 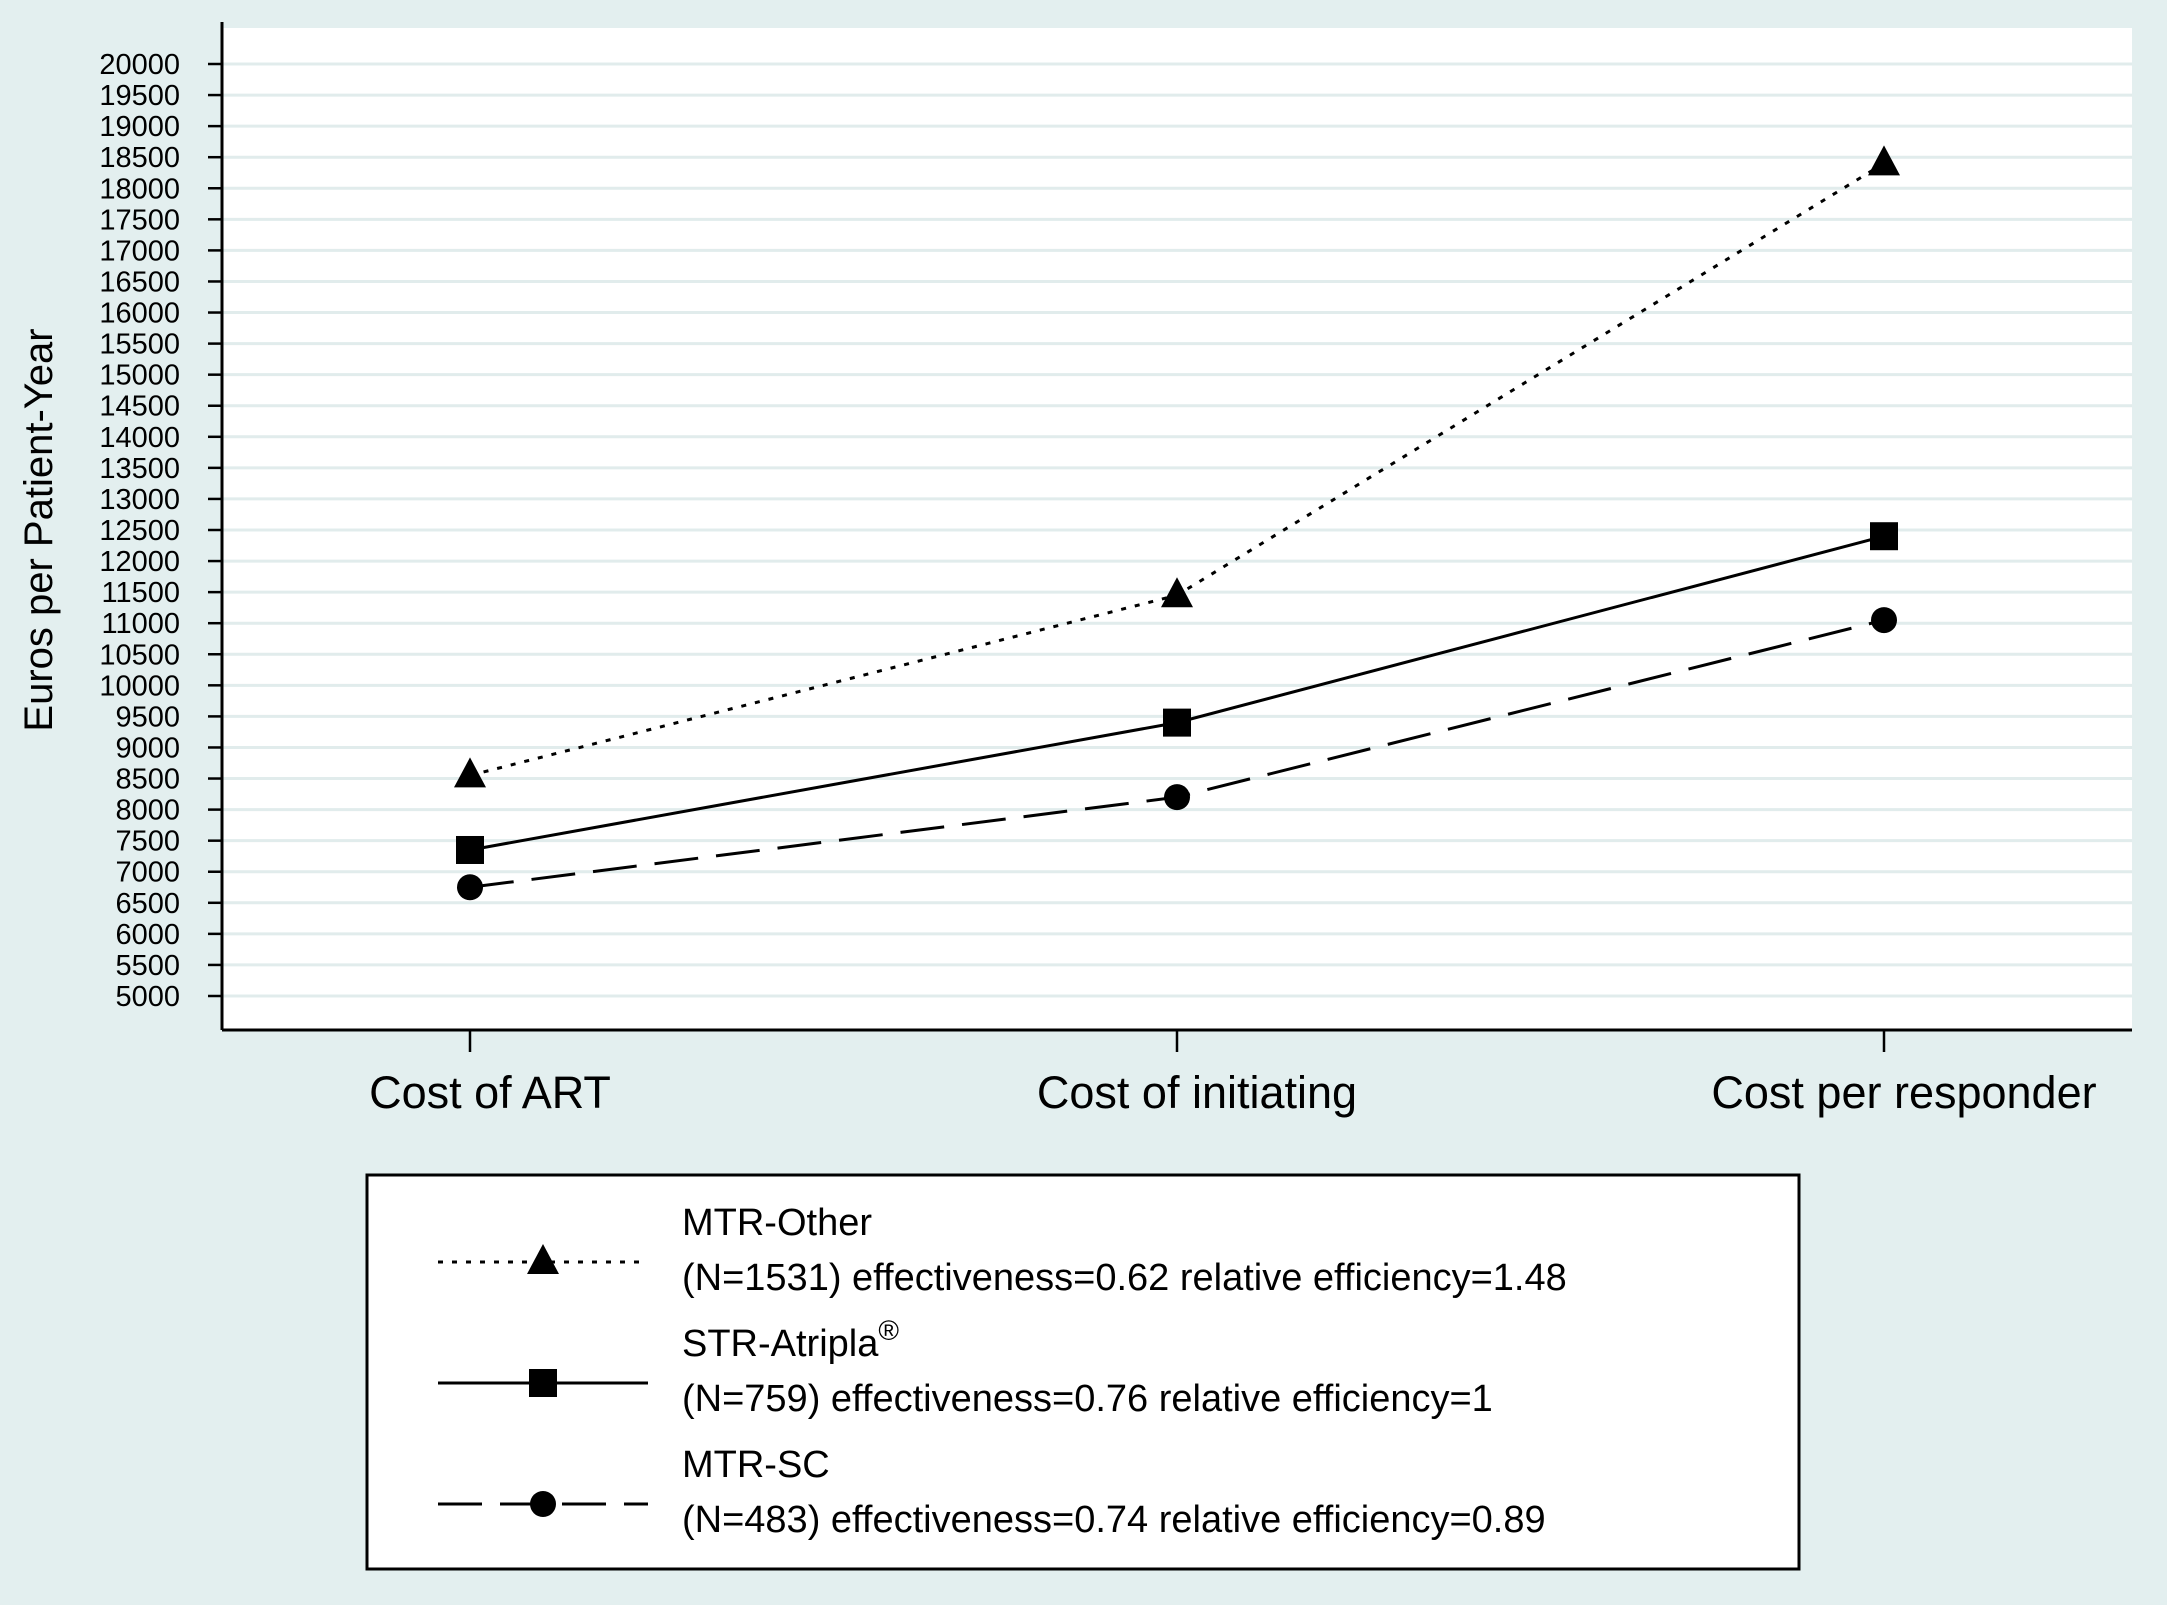 What do you see at coordinates (147, 717) in the screenshot?
I see `y-tick-label-9500: 9500` at bounding box center [147, 717].